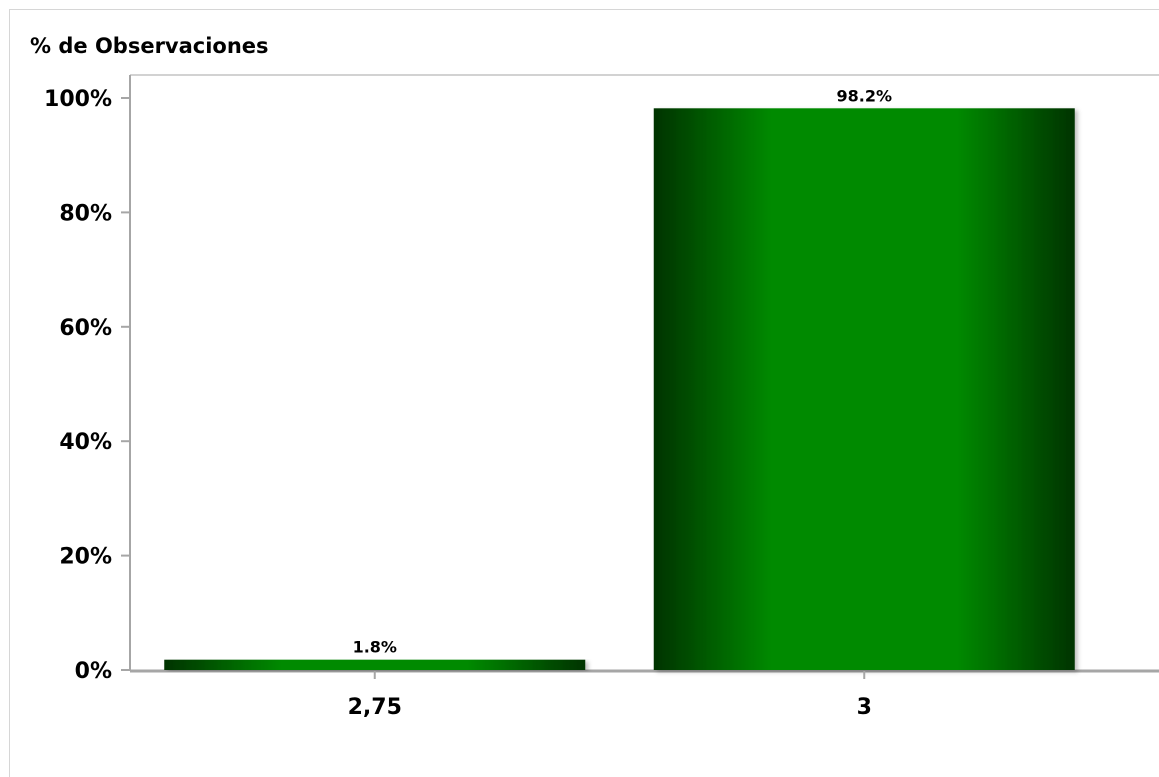 The height and width of the screenshot is (777, 1159). I want to click on y-tick-label: 40%, so click(85, 442).